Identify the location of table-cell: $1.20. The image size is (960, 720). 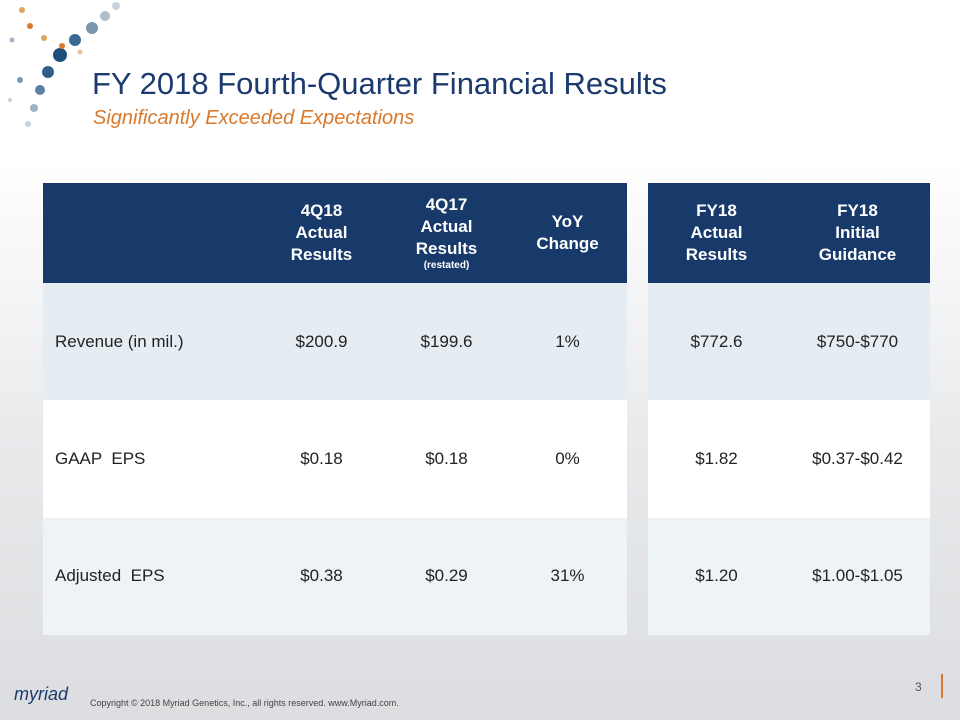
(716, 576).